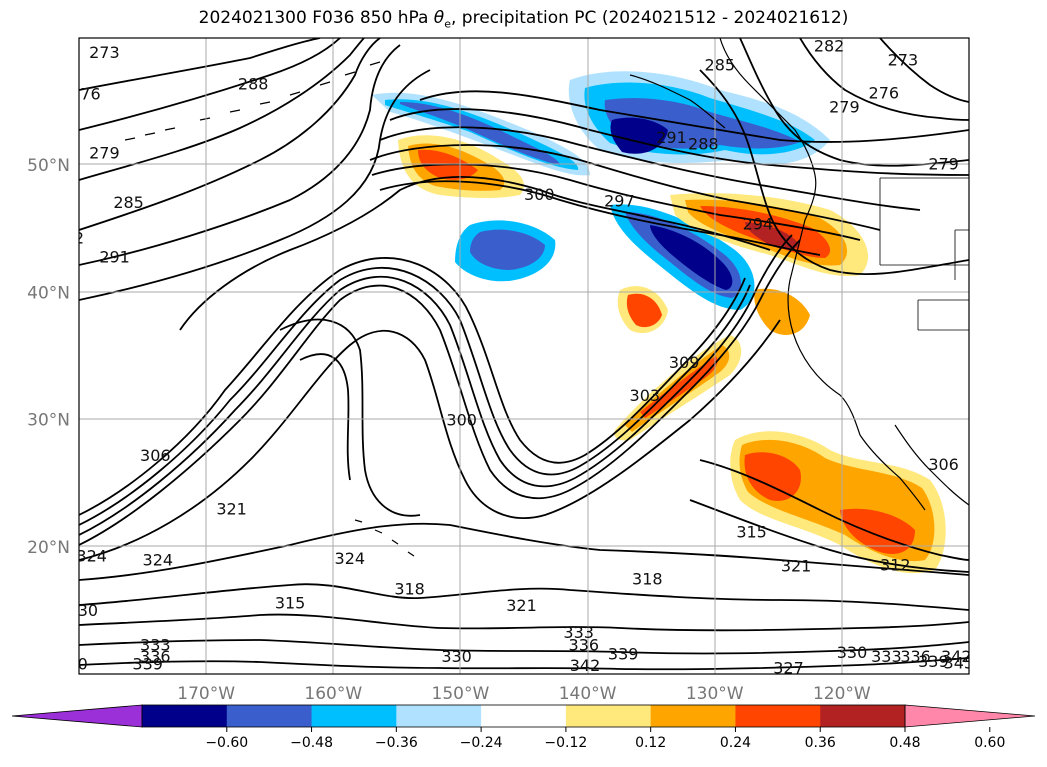 Image resolution: width=1047 pixels, height=767 pixels. Describe the element at coordinates (645, 395) in the screenshot. I see `contour-label: 303` at that location.